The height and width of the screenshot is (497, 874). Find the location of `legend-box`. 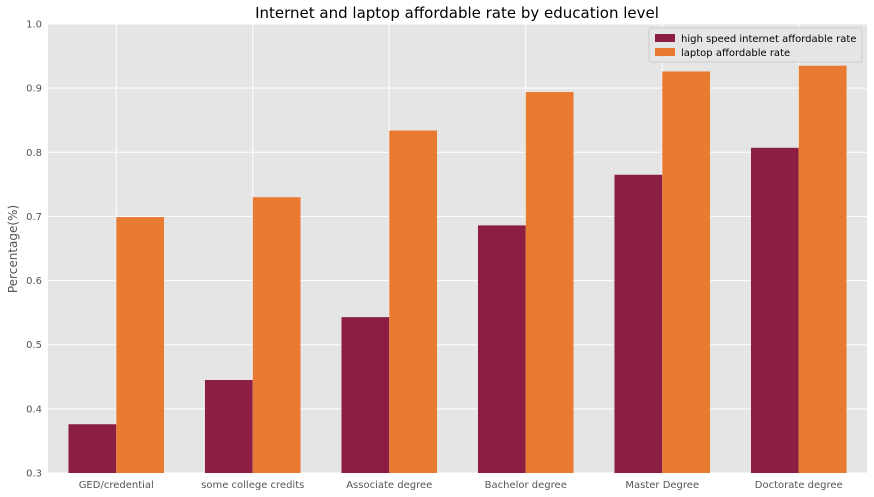

legend-box is located at coordinates (755, 45).